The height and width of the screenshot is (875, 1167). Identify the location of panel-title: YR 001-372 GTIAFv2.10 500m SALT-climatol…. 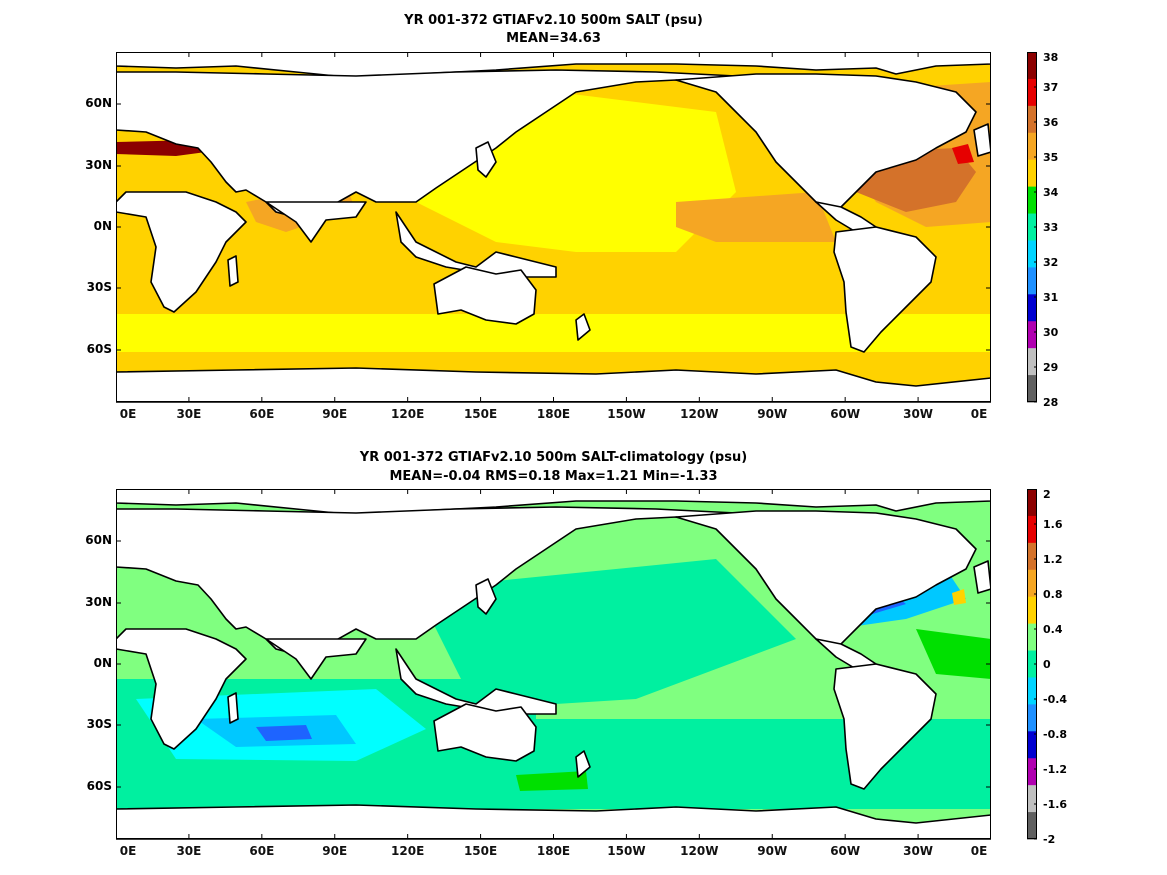
(553, 457).